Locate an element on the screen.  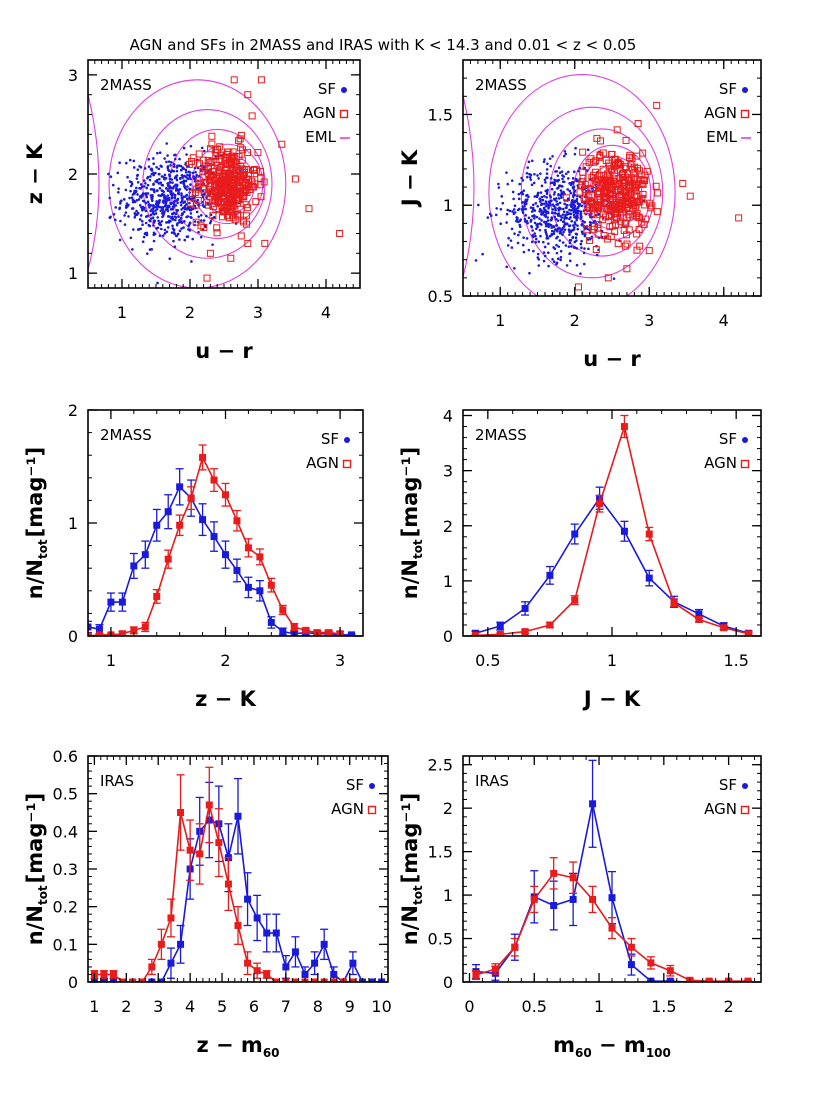
legend-label-sf: SF is located at coordinates (355, 785).